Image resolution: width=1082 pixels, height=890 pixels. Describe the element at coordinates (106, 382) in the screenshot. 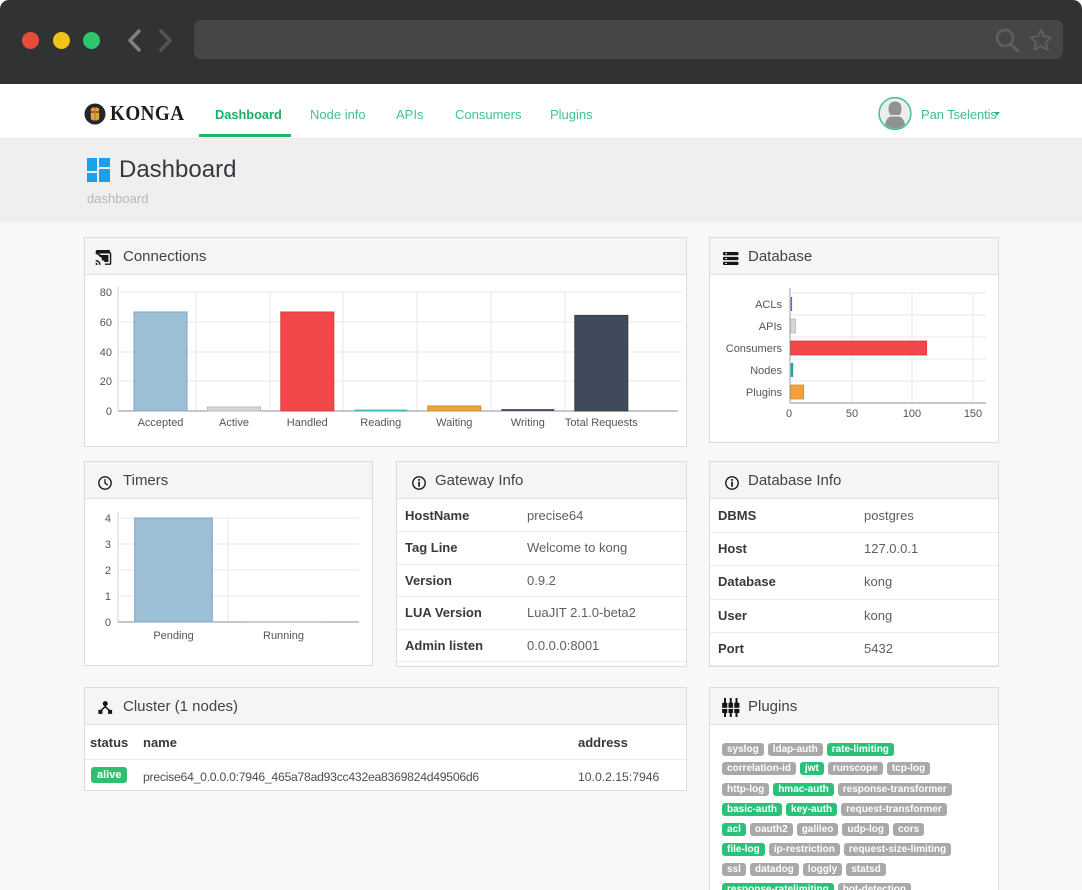

I see `svg-text: 20` at that location.